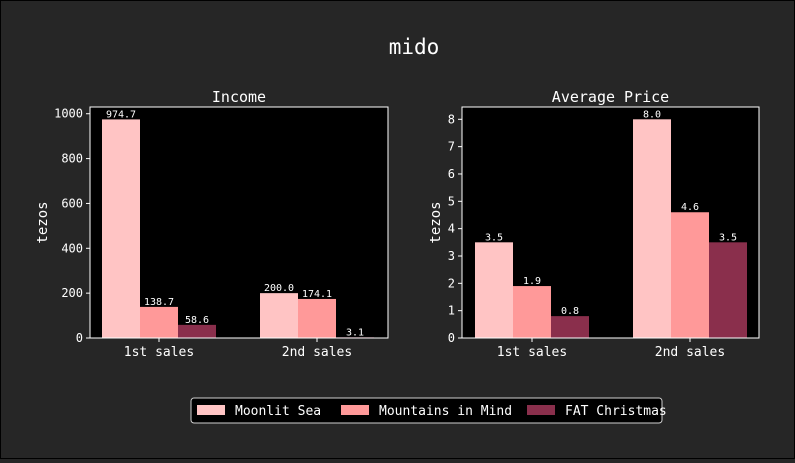  Describe the element at coordinates (279, 288) in the screenshot. I see `data-label-1-2-1: 200.0` at that location.